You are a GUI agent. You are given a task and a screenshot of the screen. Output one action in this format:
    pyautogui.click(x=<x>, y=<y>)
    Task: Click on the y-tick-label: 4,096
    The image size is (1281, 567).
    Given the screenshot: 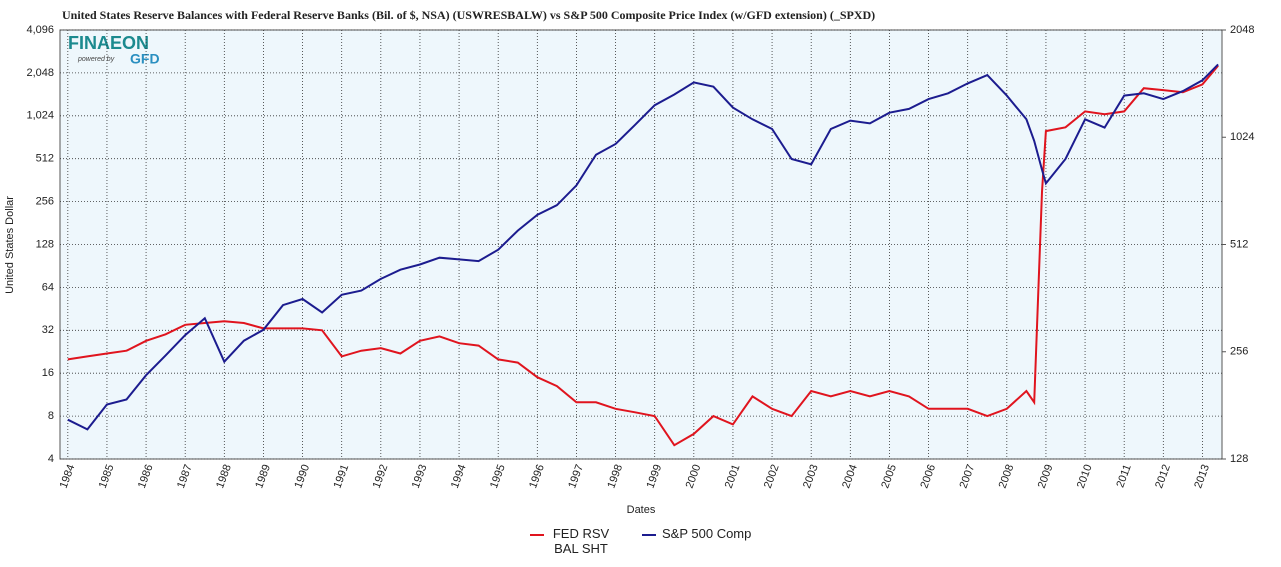 What is the action you would take?
    pyautogui.click(x=40, y=30)
    